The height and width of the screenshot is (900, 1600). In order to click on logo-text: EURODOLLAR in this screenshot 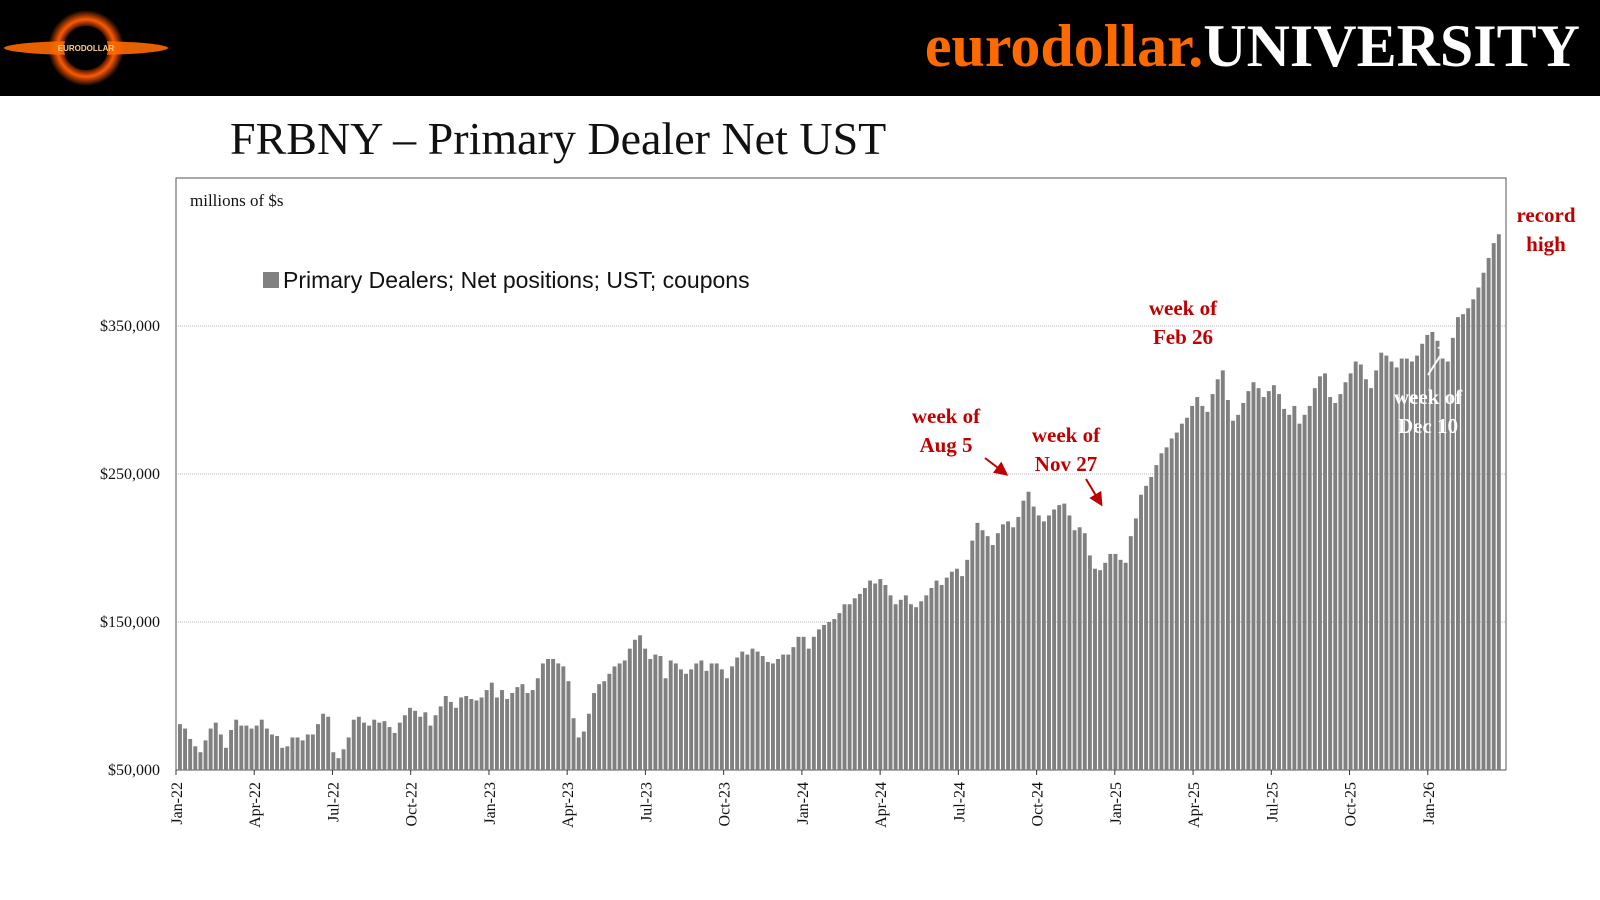, I will do `click(86, 48)`.